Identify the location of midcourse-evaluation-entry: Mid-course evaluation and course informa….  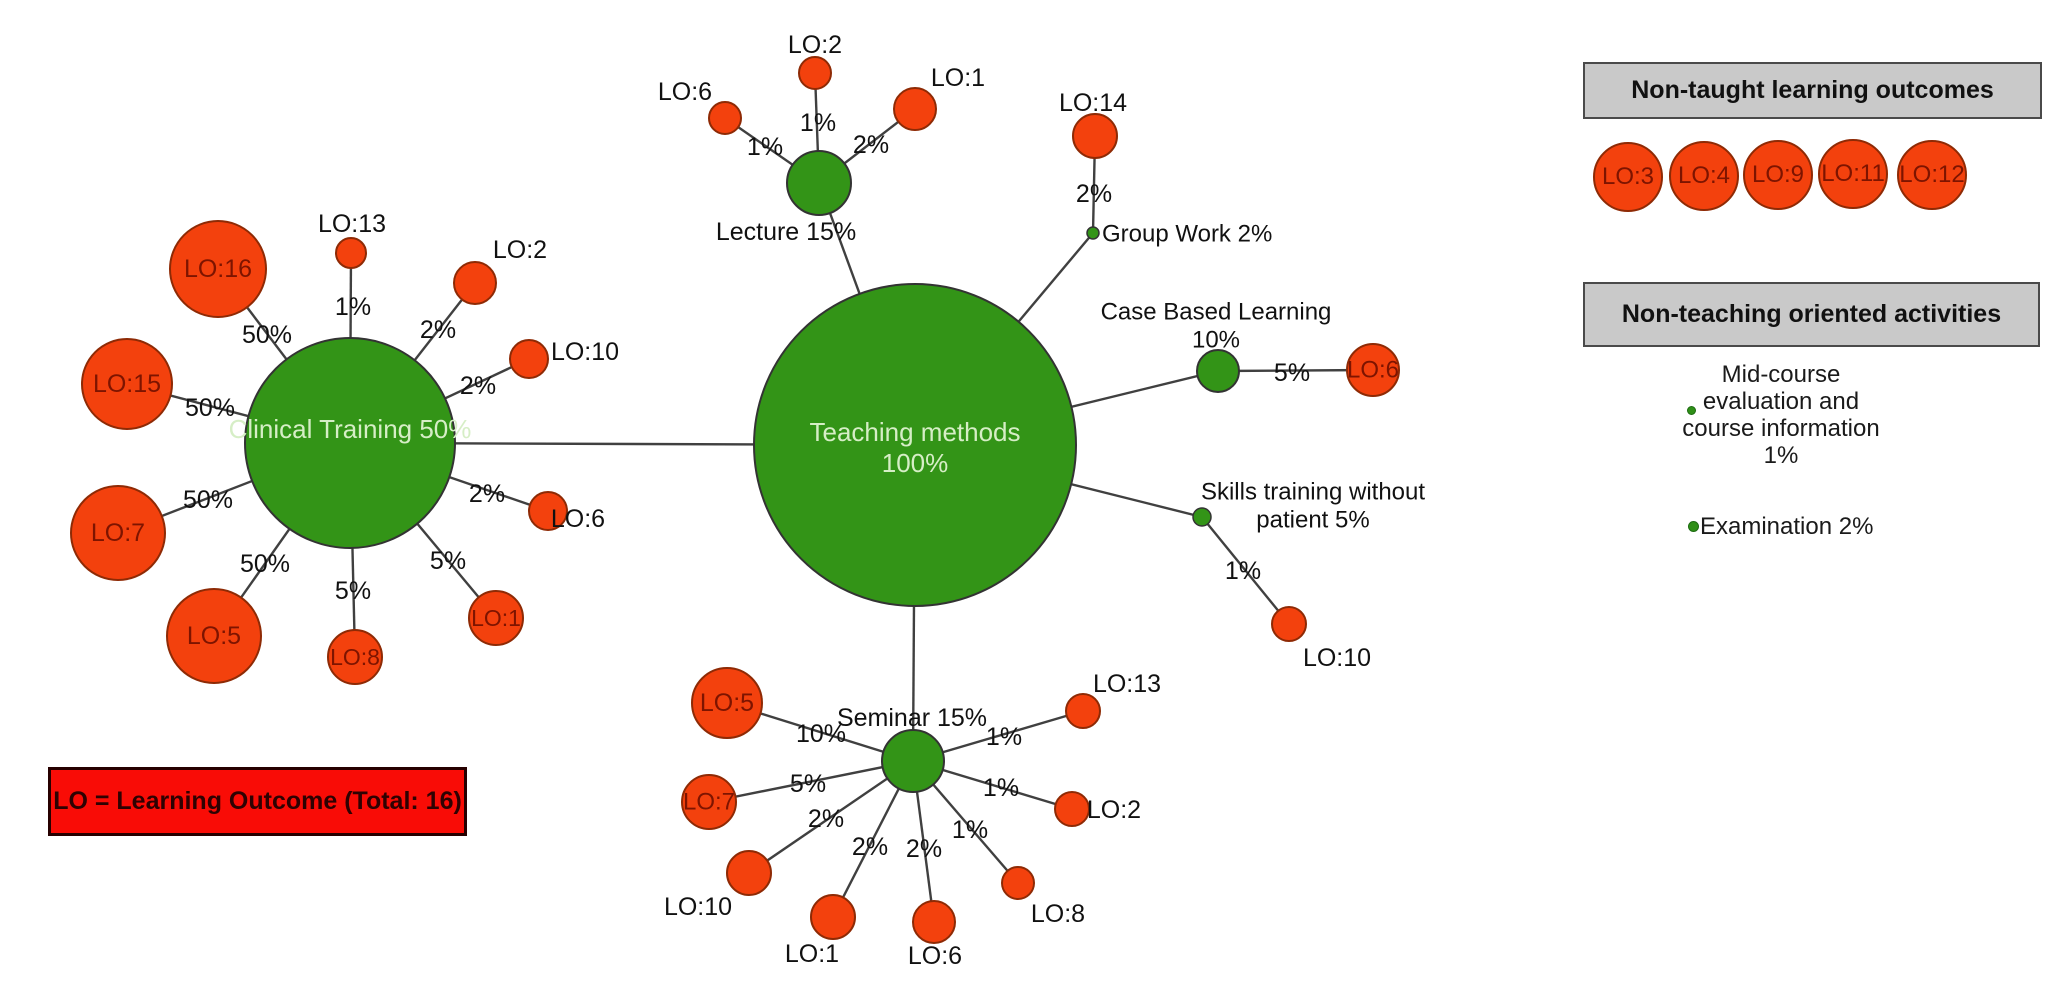
(1781, 415).